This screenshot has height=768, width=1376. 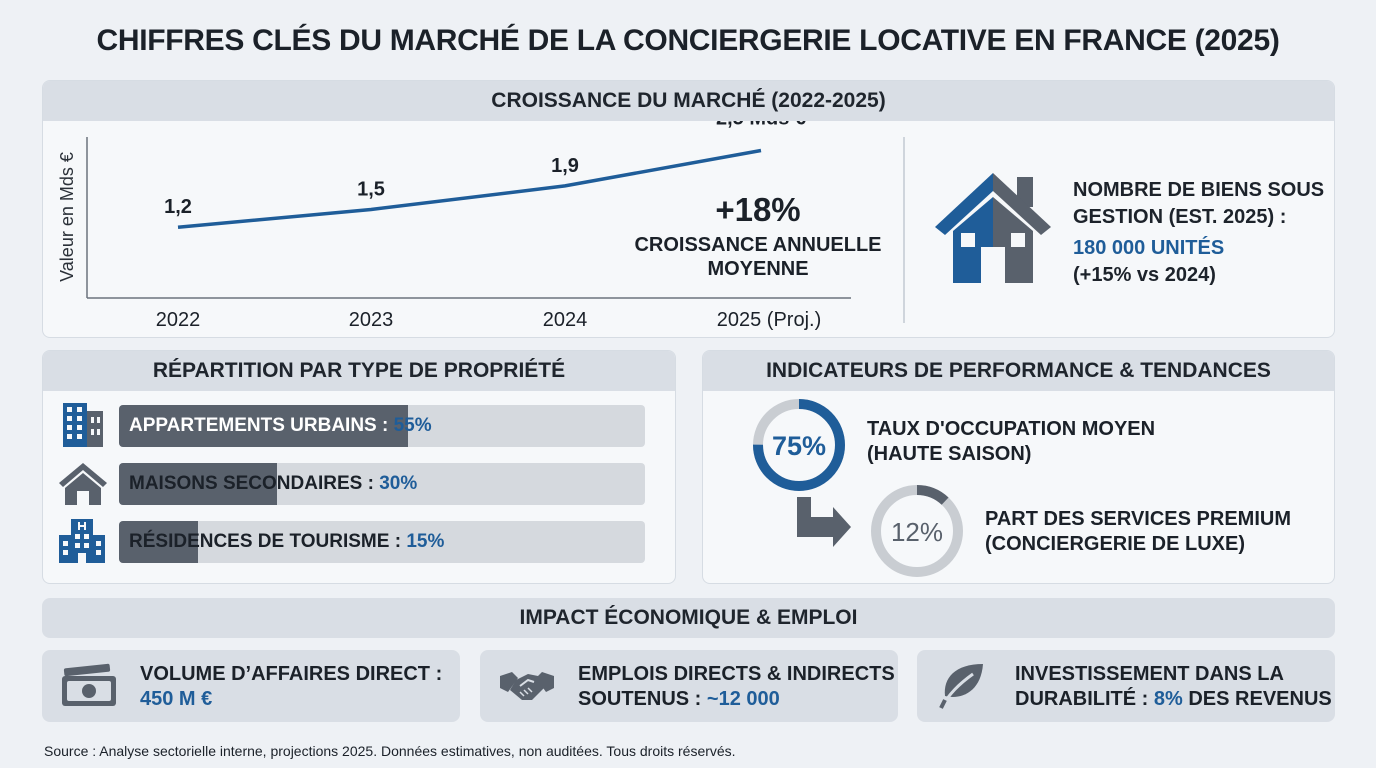 I want to click on occupancy-label-1: TAUX D'OCCUPATION MOYEN, so click(x=1011, y=429).